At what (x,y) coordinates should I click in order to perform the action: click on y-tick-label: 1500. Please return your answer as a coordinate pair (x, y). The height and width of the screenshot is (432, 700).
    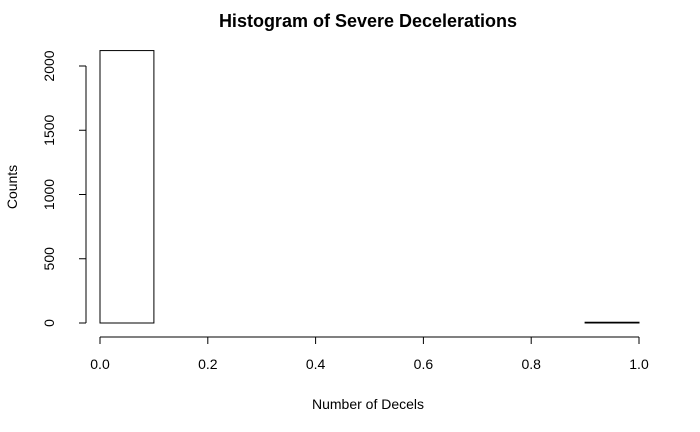
    Looking at the image, I should click on (49, 129).